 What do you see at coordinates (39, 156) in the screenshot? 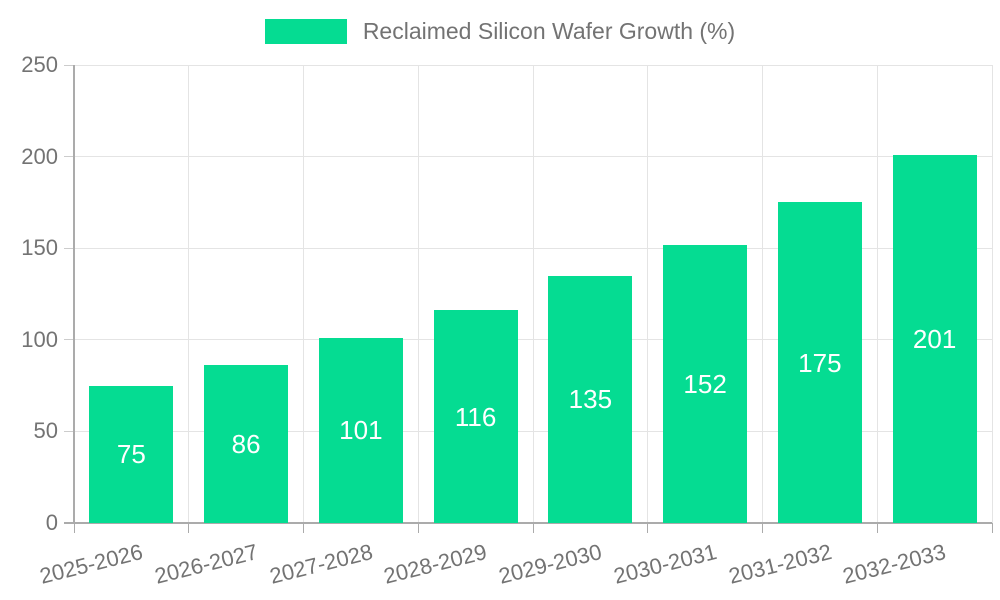
I see `y-axis-tick-label: 200` at bounding box center [39, 156].